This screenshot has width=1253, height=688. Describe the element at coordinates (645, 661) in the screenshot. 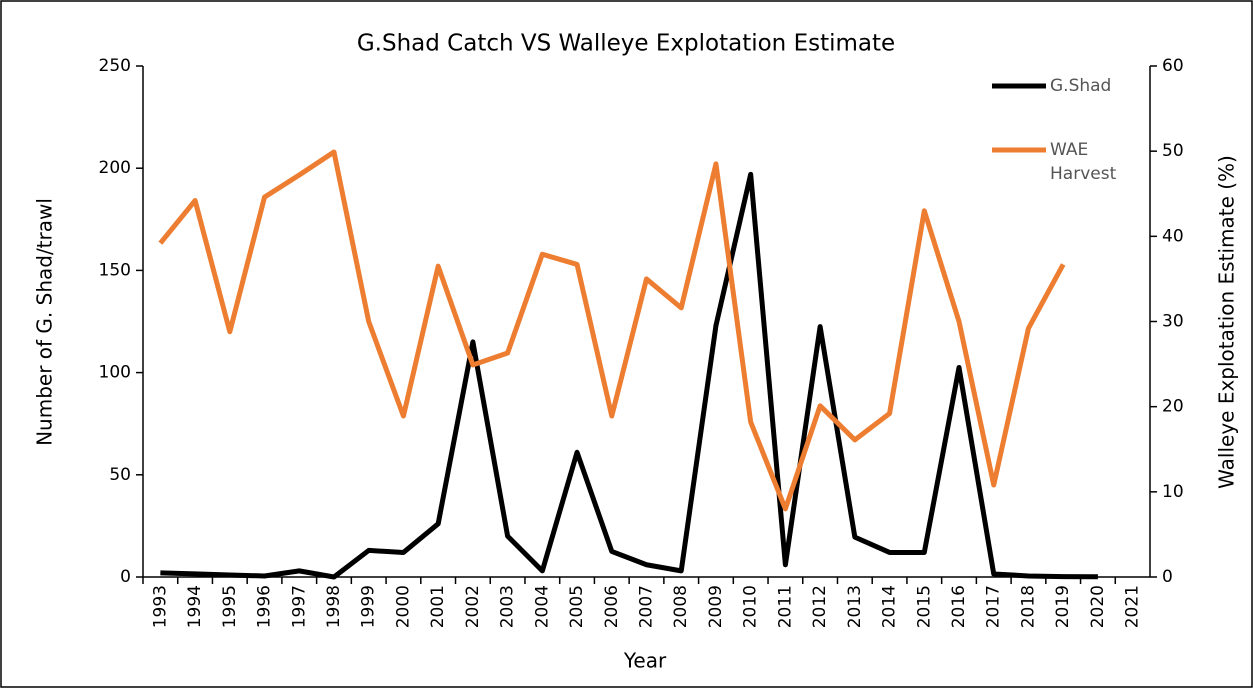

I see `x-axis-title: Year` at that location.